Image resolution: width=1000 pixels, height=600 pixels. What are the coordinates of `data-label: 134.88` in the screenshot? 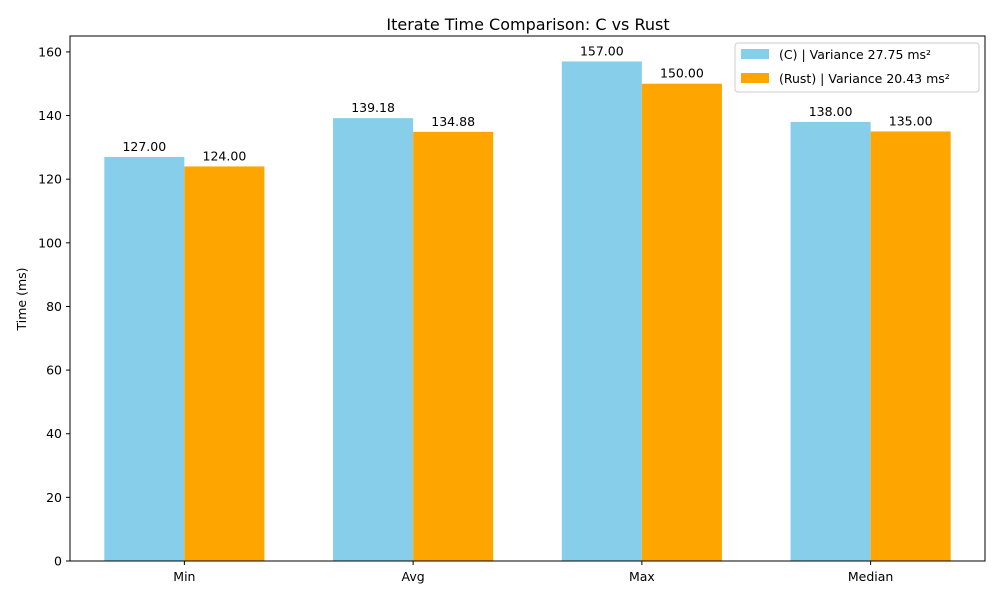 It's located at (453, 121).